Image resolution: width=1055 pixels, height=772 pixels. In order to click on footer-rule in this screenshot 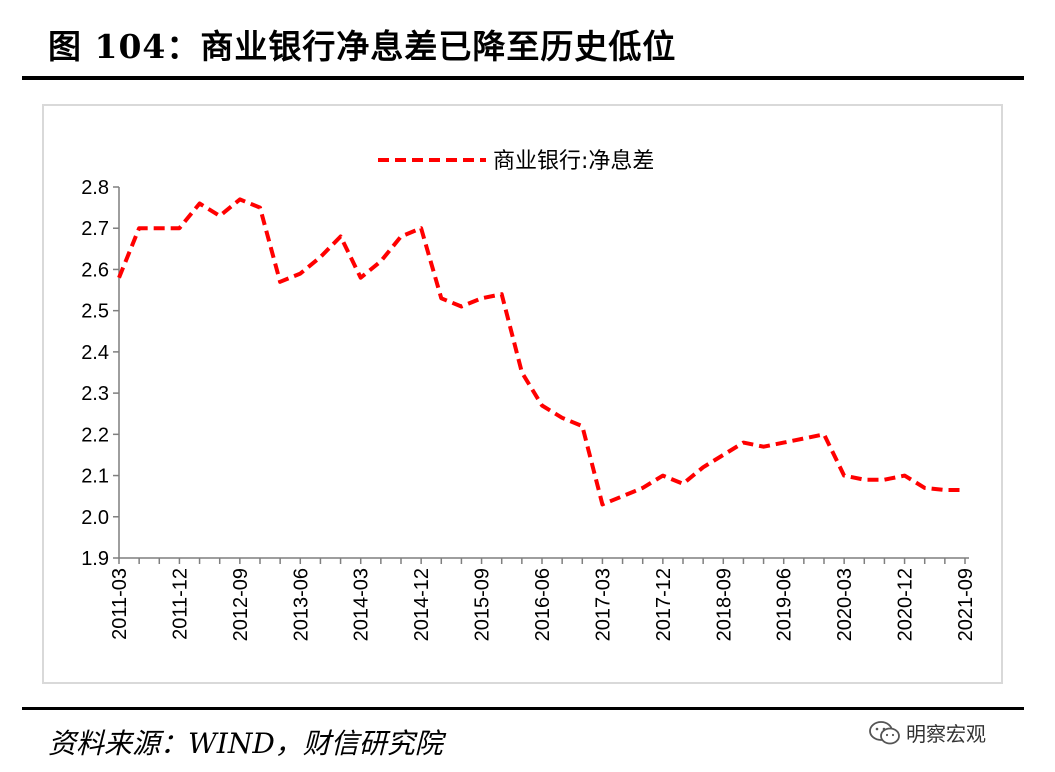, I will do `click(523, 708)`.